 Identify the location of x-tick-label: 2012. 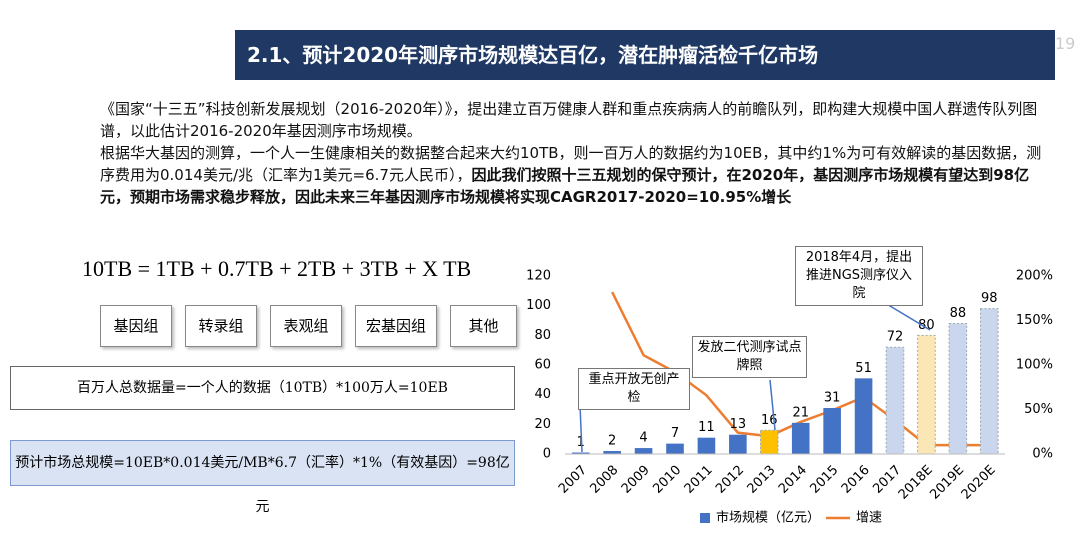
(730, 480).